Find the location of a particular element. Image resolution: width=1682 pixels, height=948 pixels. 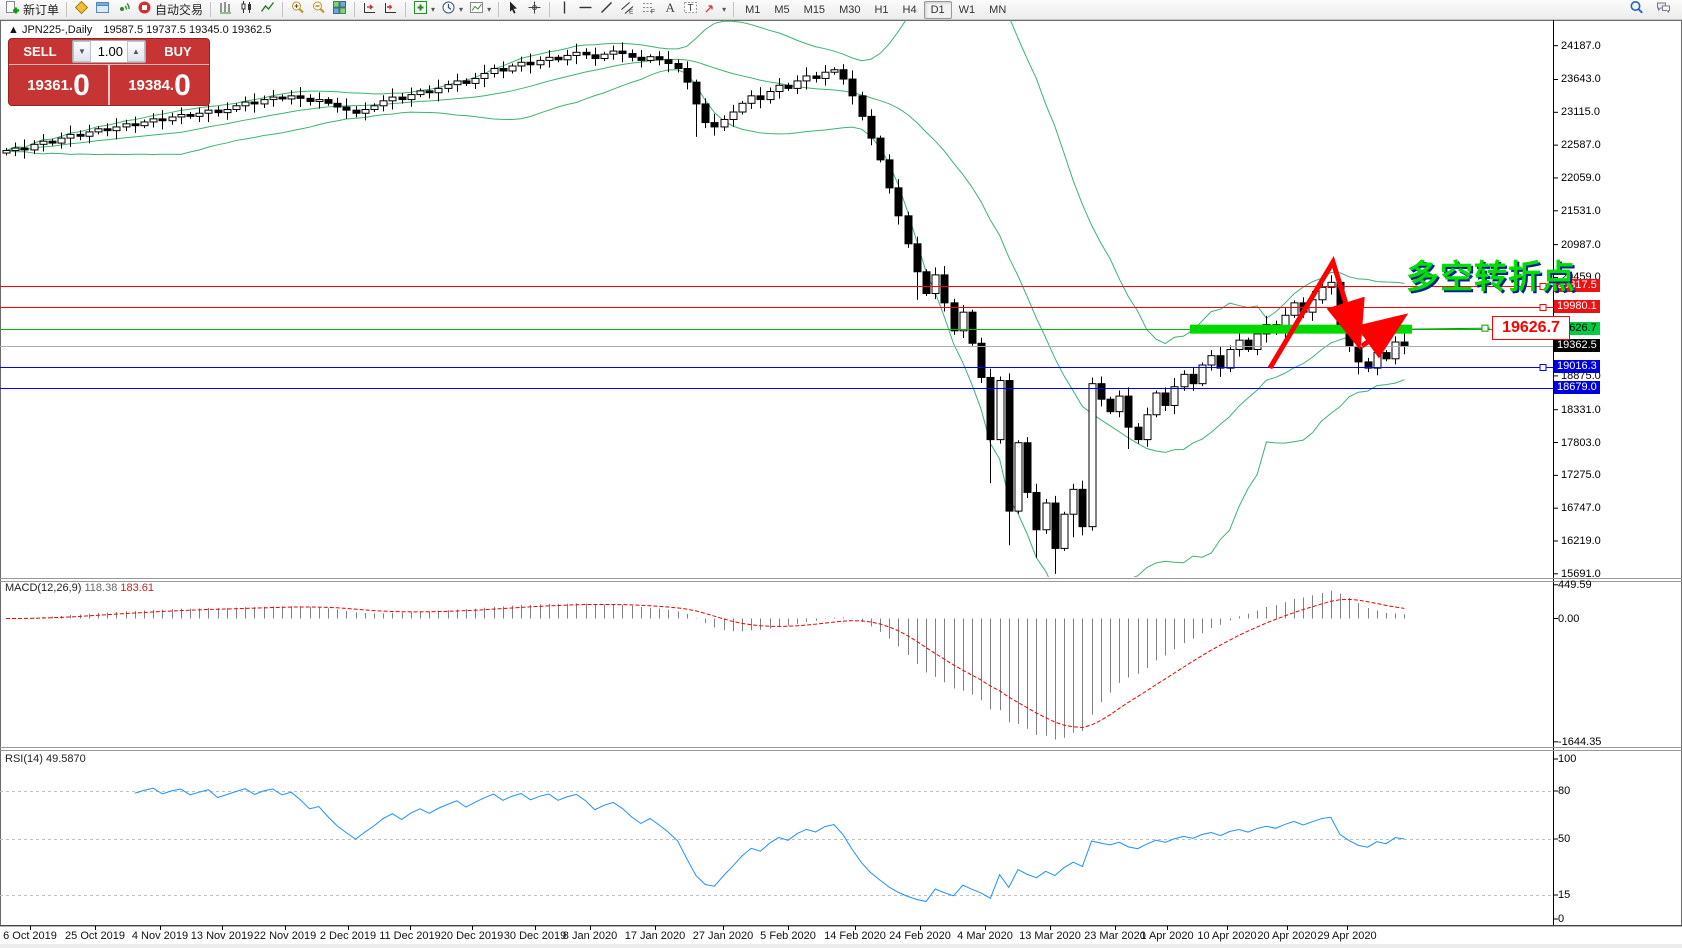

chart-candles-icon is located at coordinates (246, 10).